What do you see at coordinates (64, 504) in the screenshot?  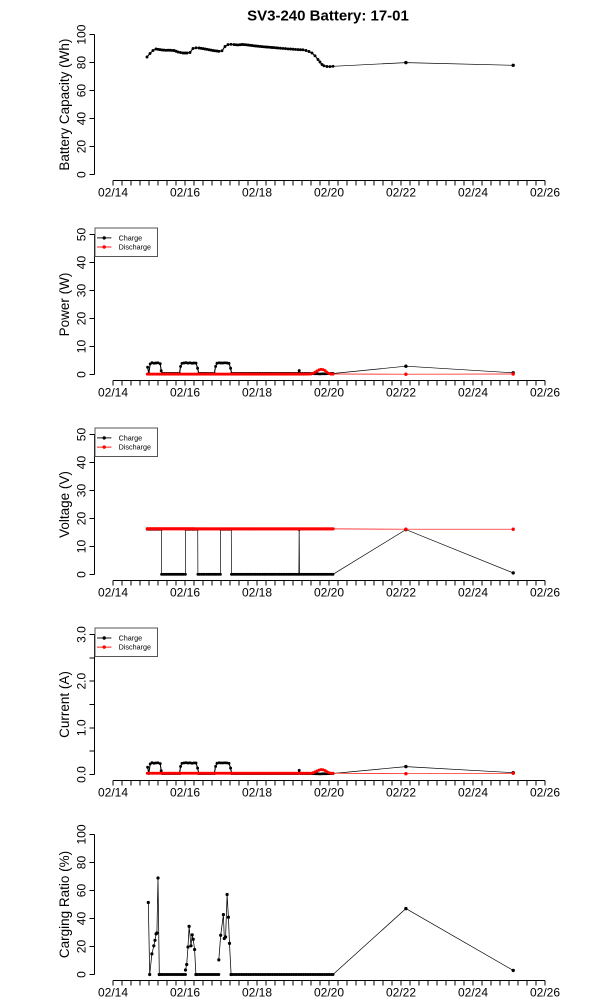 I see `svg-text: Voltage (V)` at bounding box center [64, 504].